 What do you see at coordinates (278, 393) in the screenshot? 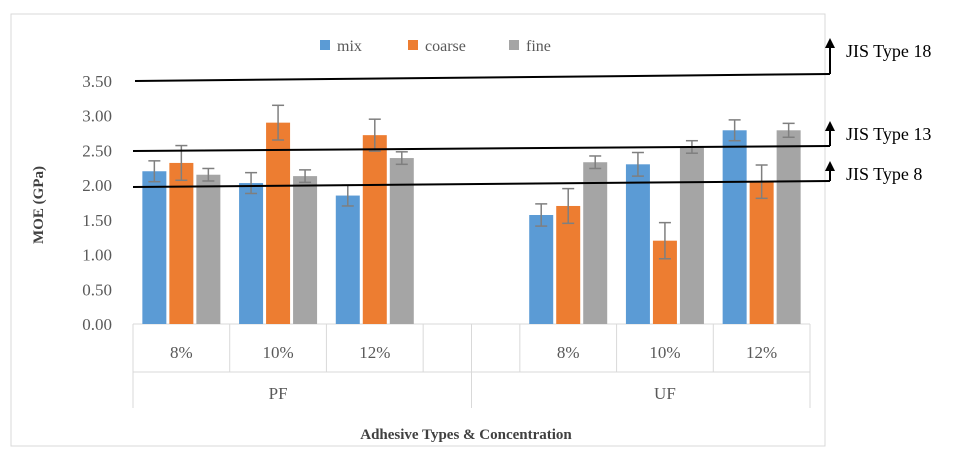
I see `group-label: PF` at bounding box center [278, 393].